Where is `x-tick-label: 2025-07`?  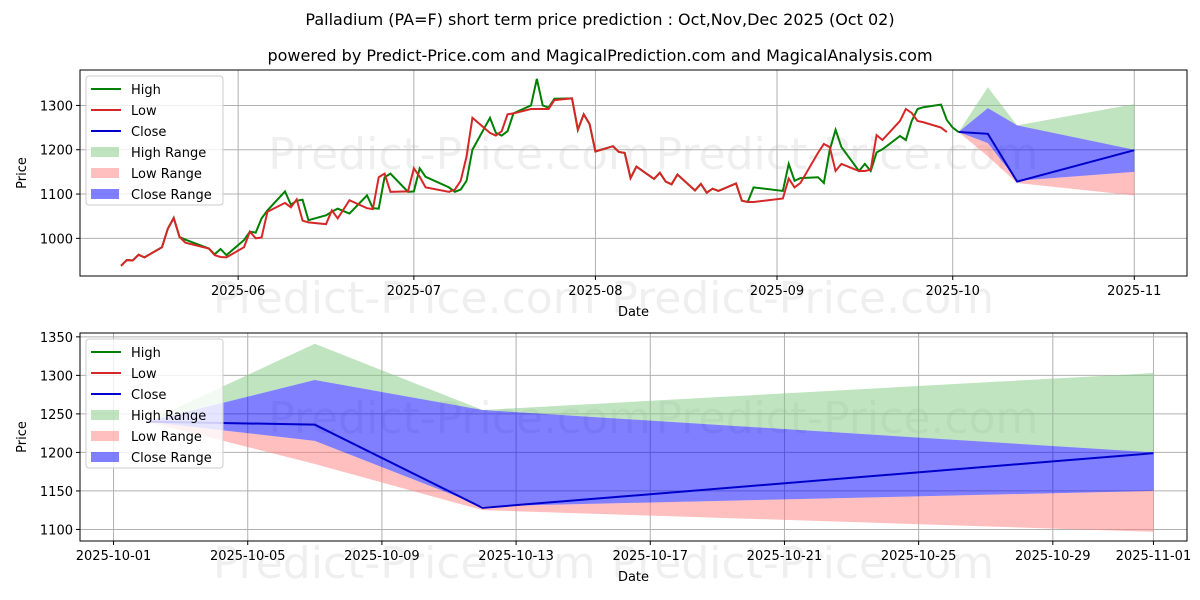 x-tick-label: 2025-07 is located at coordinates (414, 291).